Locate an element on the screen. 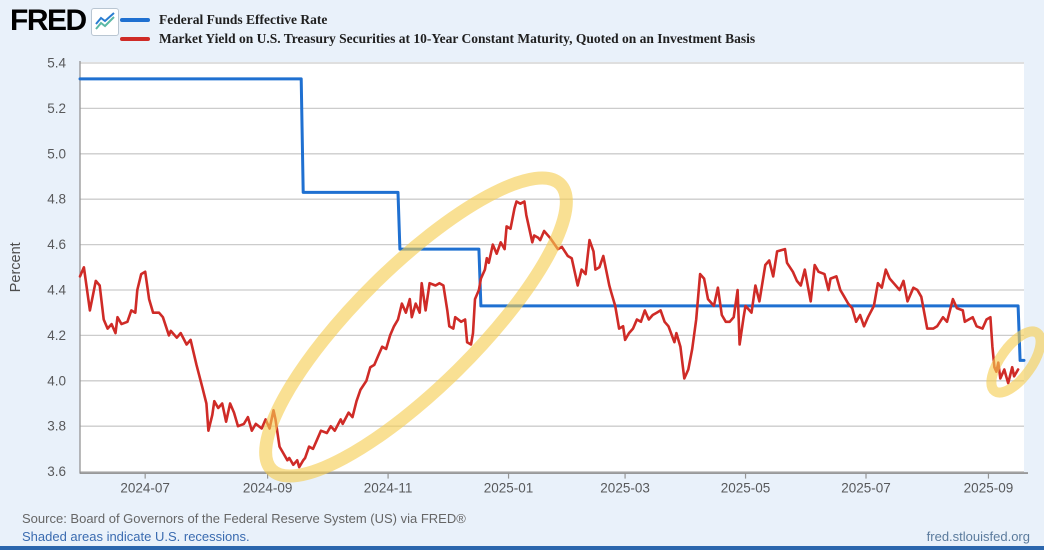  y-tick-label: 4.0 is located at coordinates (56, 380).